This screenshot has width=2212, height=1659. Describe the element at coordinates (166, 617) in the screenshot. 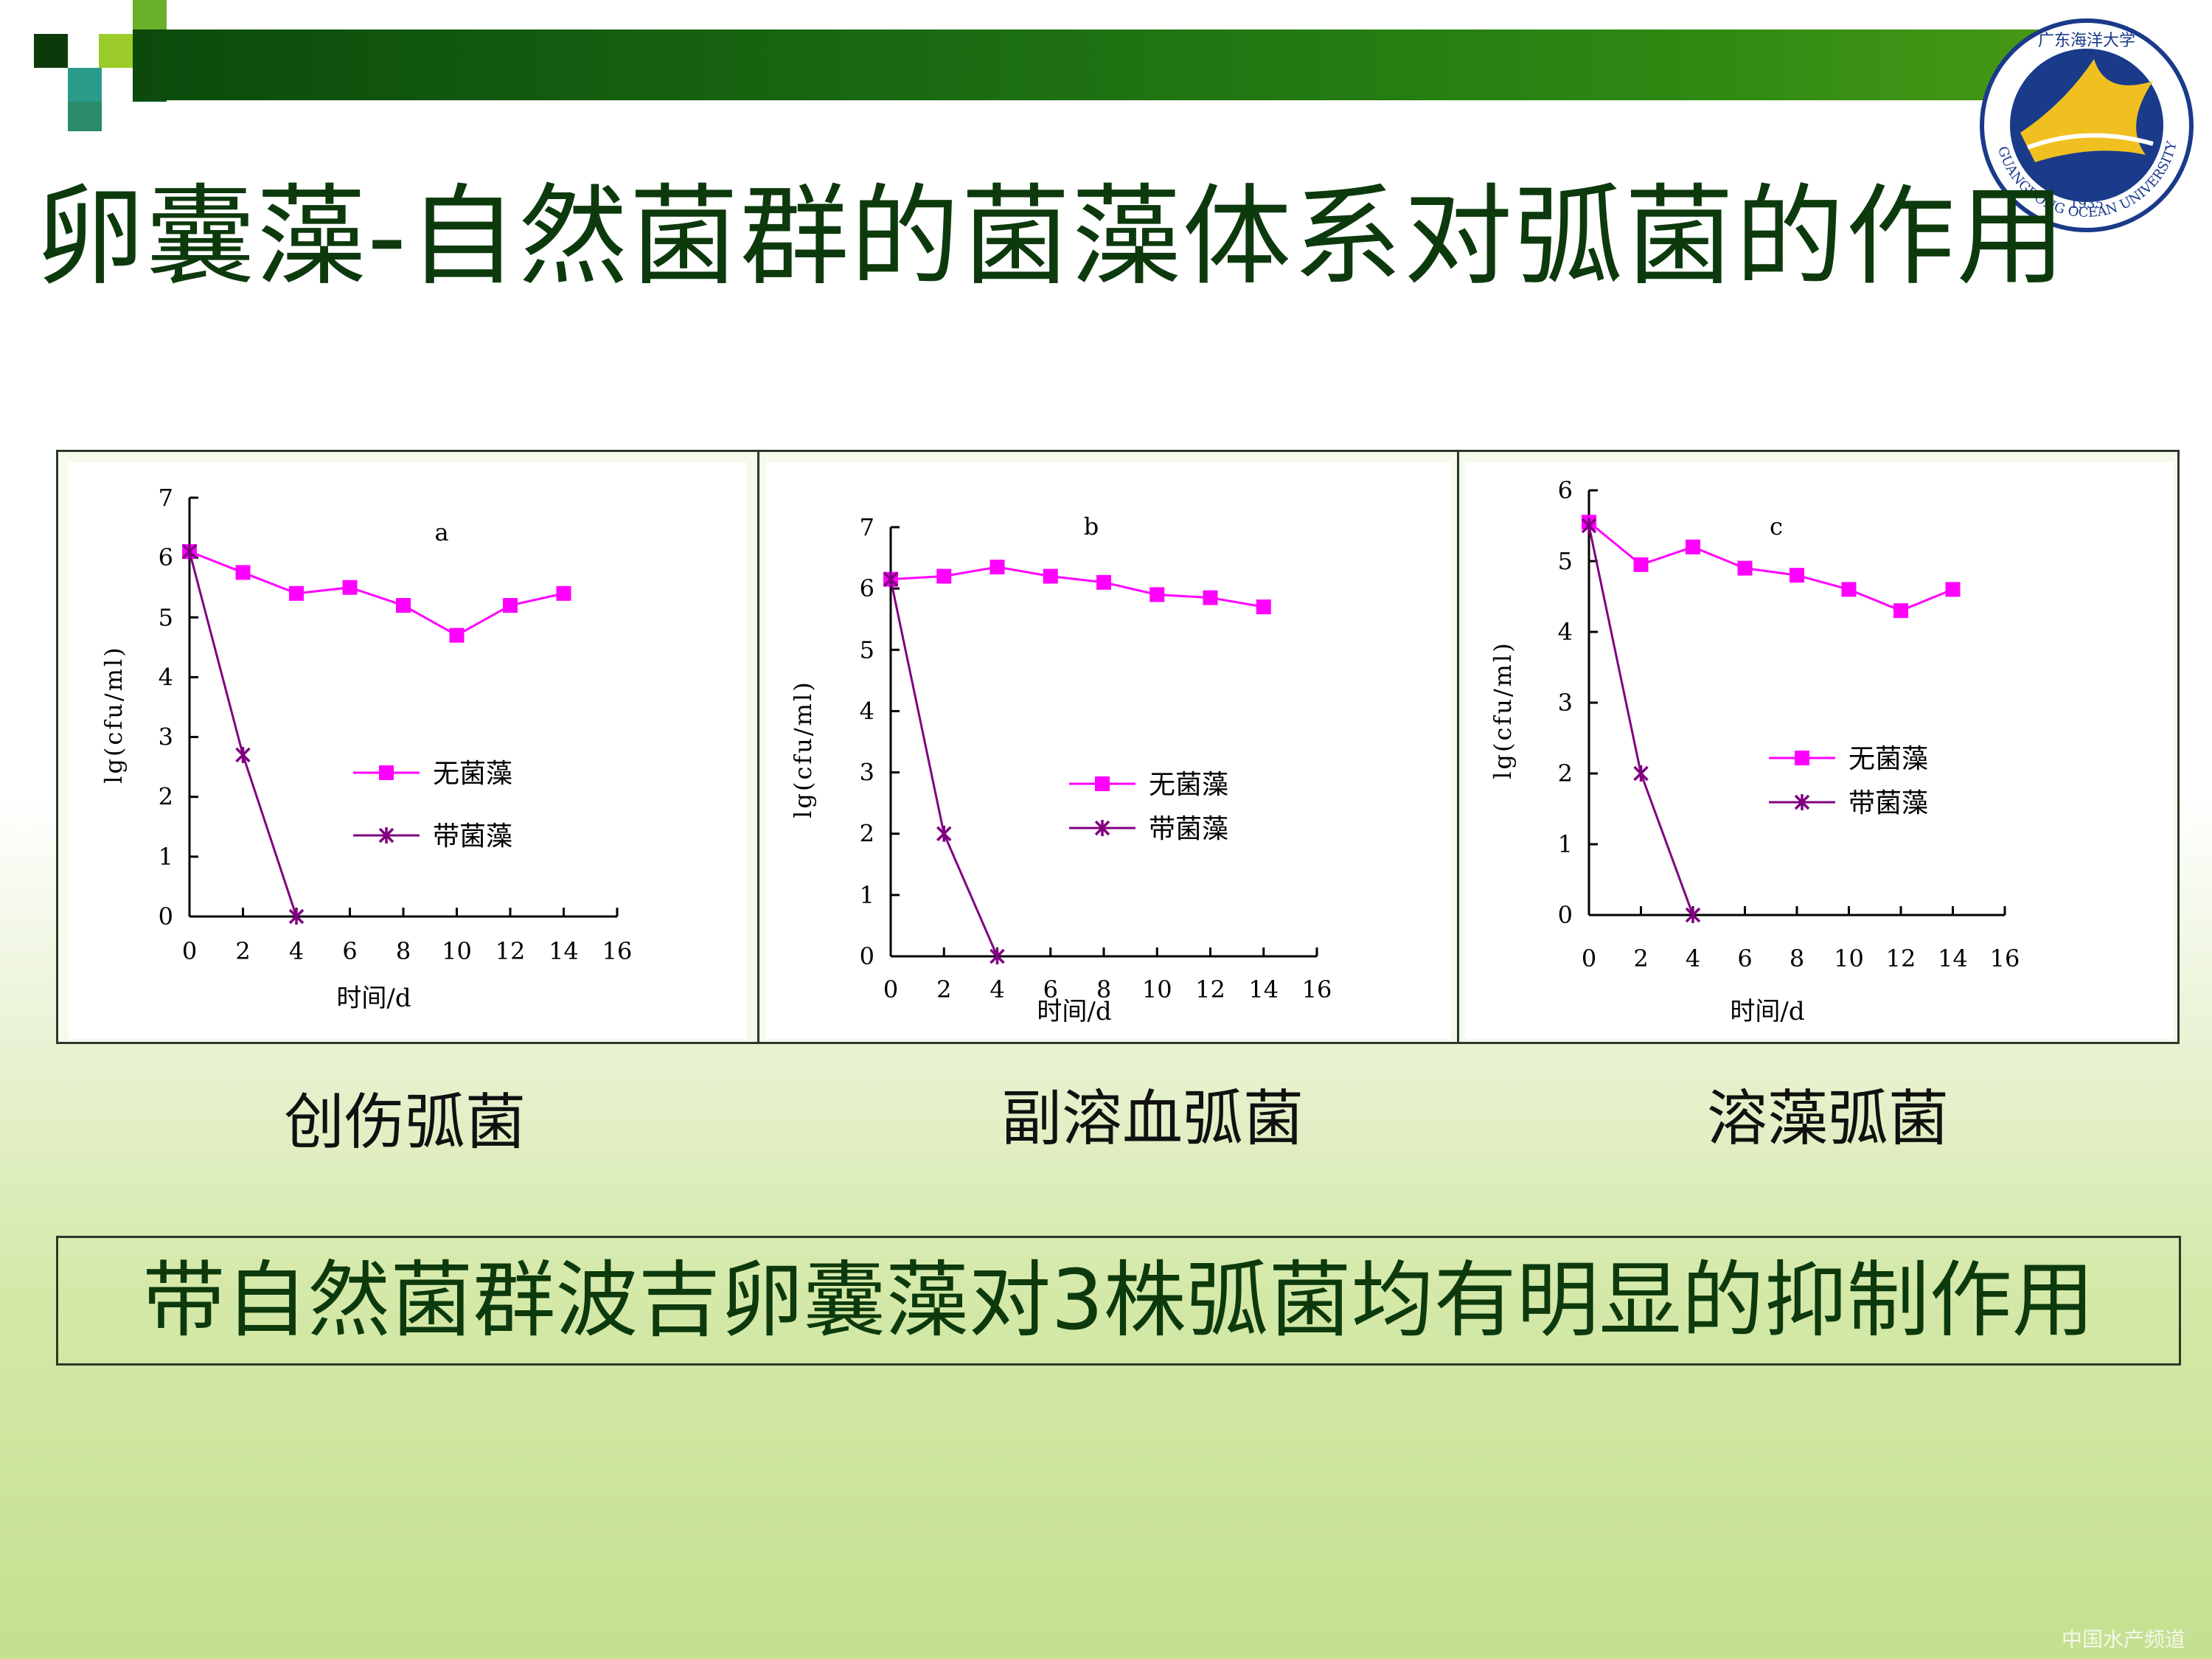

I see `y-tick-label: 5` at that location.